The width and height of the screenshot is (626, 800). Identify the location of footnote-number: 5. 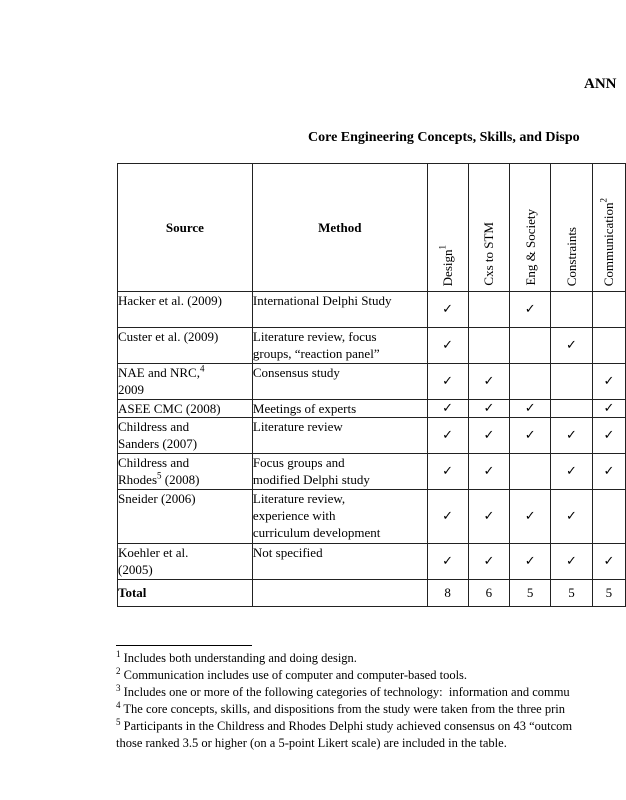
(118, 721).